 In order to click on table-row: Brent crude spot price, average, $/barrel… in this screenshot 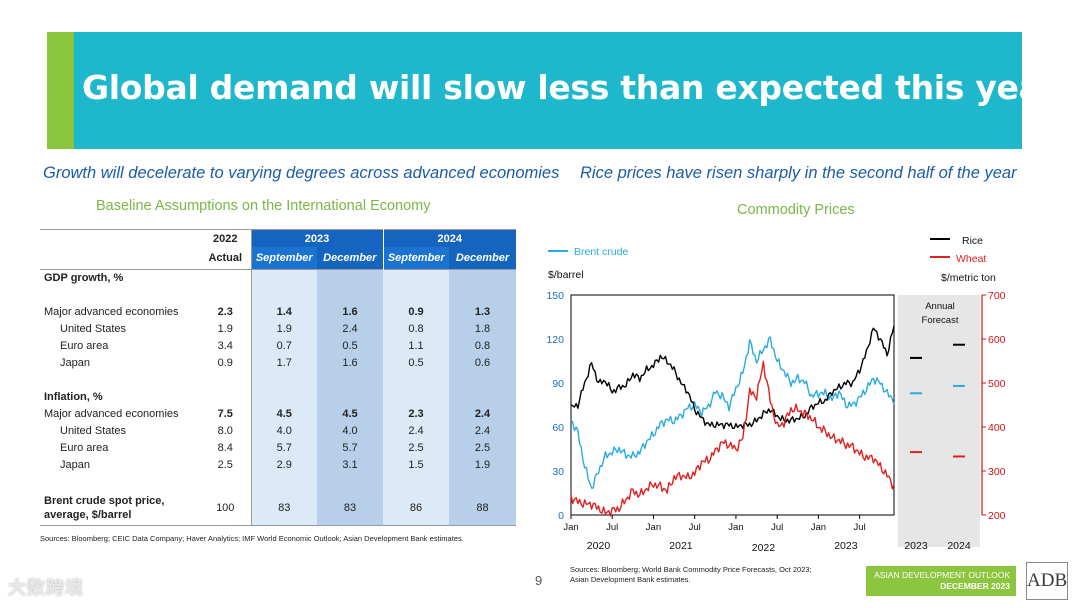, I will do `click(278, 508)`.